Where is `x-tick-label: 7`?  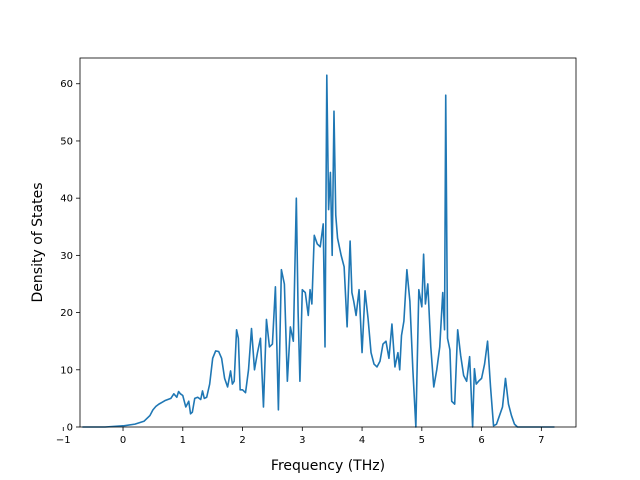
x-tick-label: 7 is located at coordinates (541, 440).